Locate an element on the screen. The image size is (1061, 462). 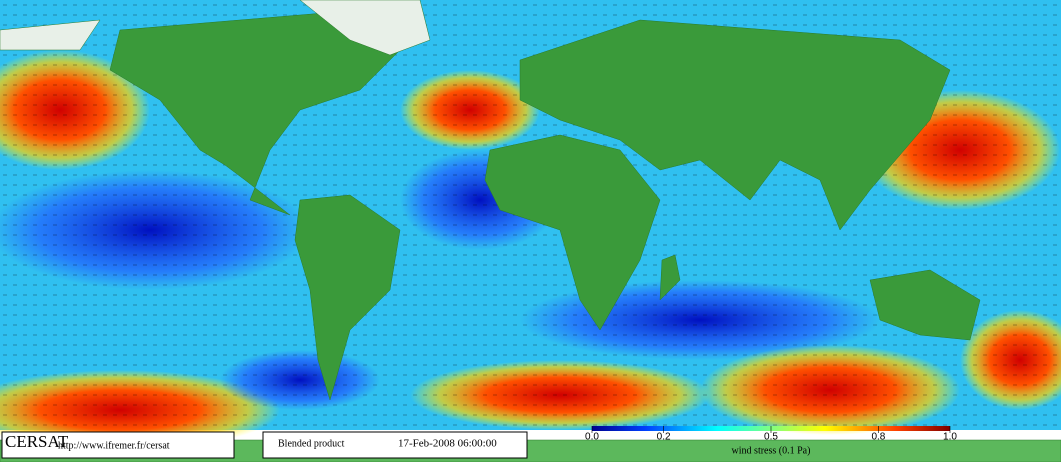
product: Blended product is located at coordinates (311, 443).